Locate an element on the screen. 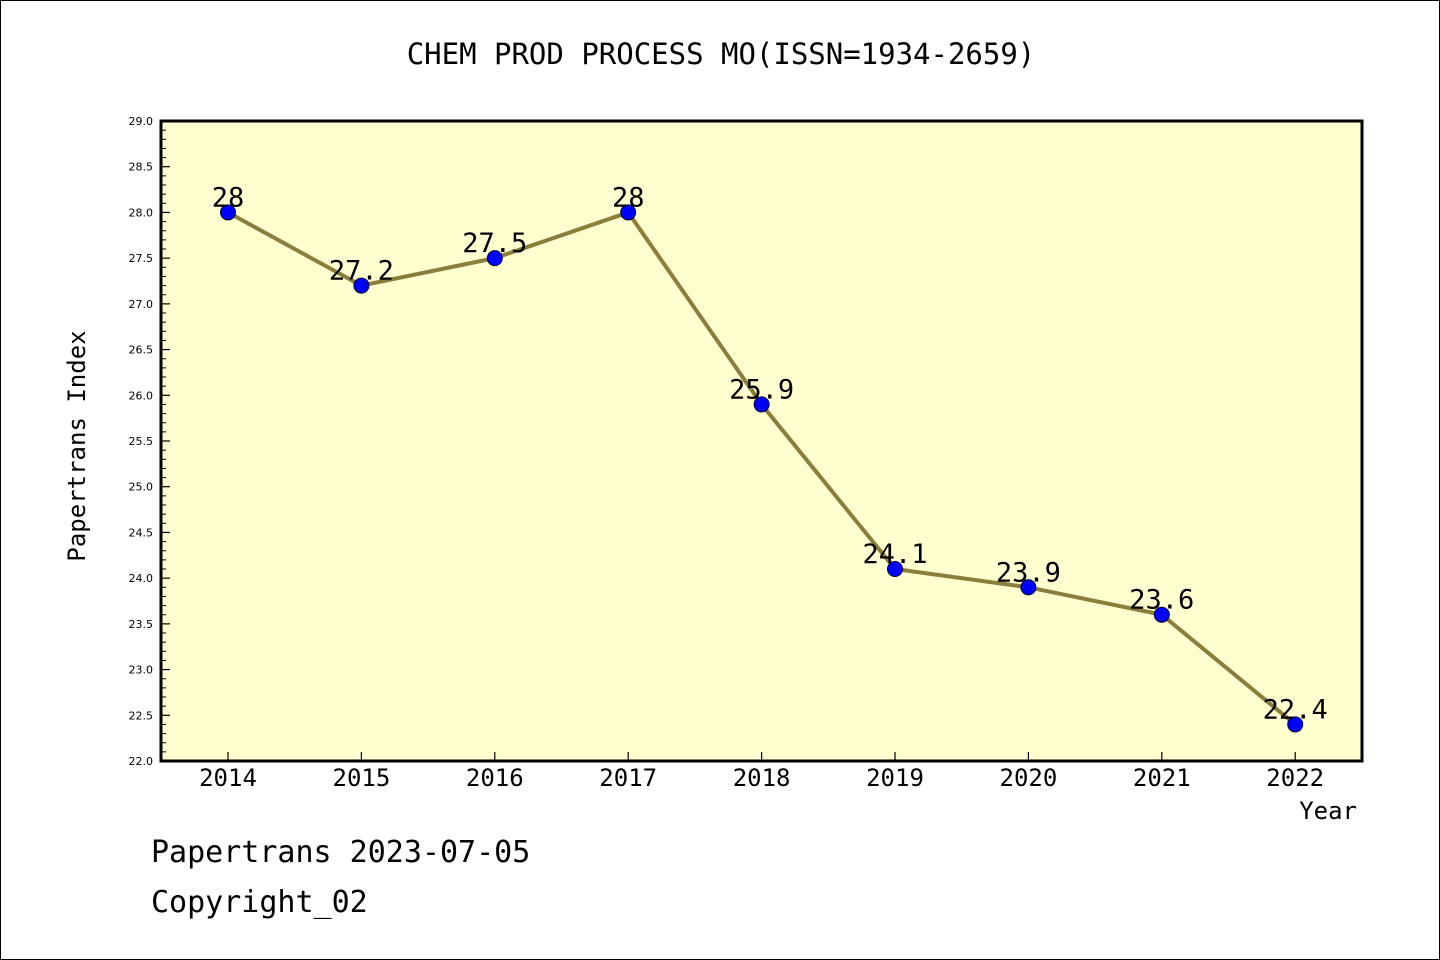  data-label: 23.6 is located at coordinates (1161, 600).